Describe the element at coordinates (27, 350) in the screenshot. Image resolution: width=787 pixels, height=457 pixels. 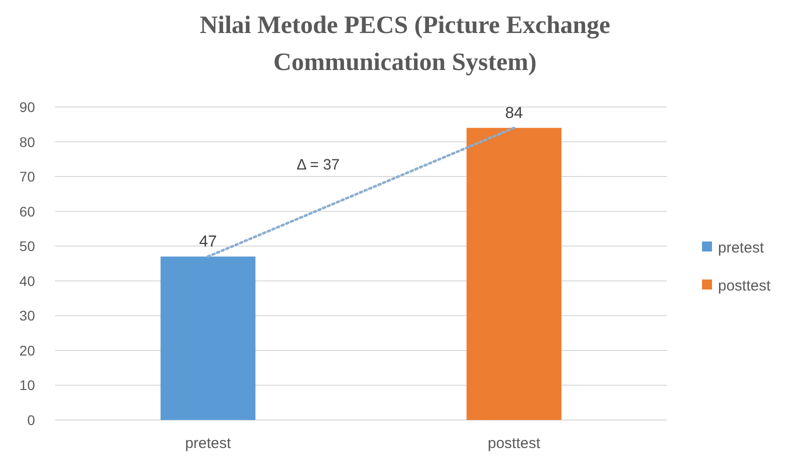
I see `y-tick-label: 20` at that location.